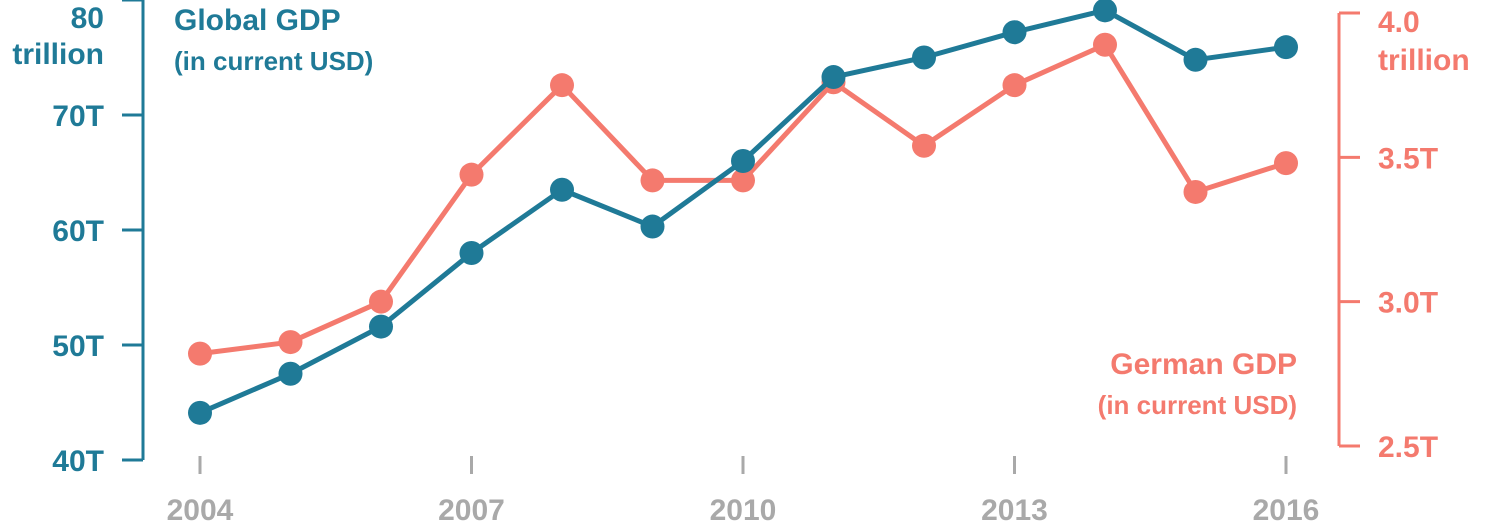 Image resolution: width=1500 pixels, height=527 pixels. I want to click on x-axis-tick-label: 2004, so click(200, 510).